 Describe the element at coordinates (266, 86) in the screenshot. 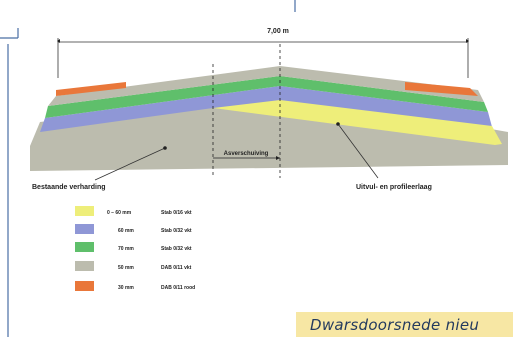

I see `layer-grey-top` at that location.